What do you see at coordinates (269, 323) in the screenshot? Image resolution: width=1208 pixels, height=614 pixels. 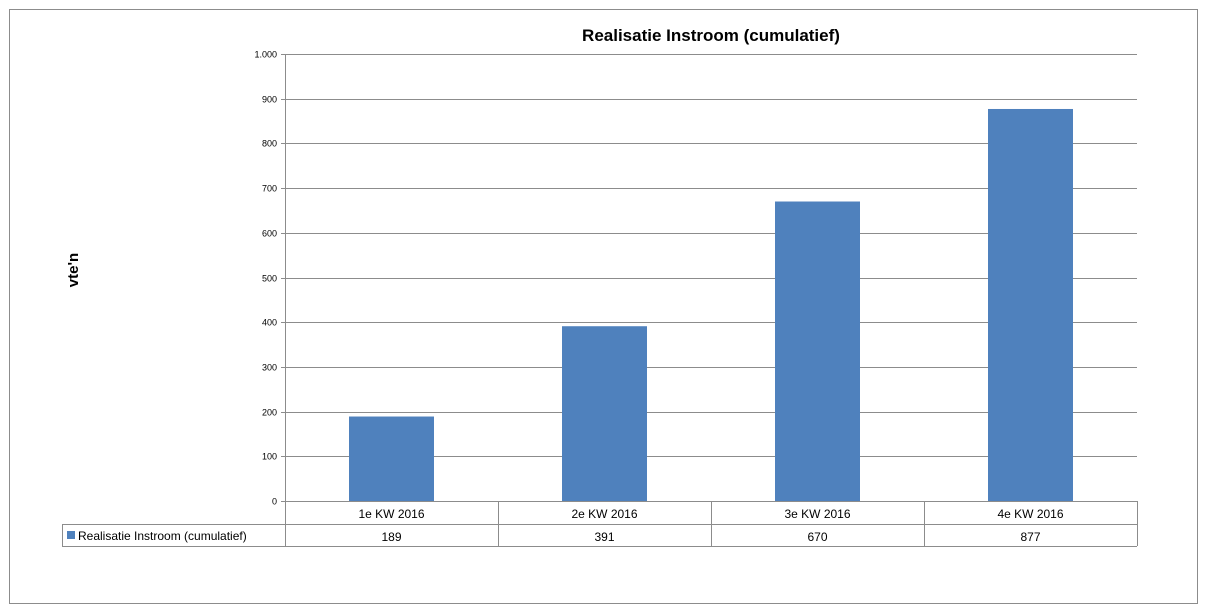 I see `y-tick-label: 400` at bounding box center [269, 323].